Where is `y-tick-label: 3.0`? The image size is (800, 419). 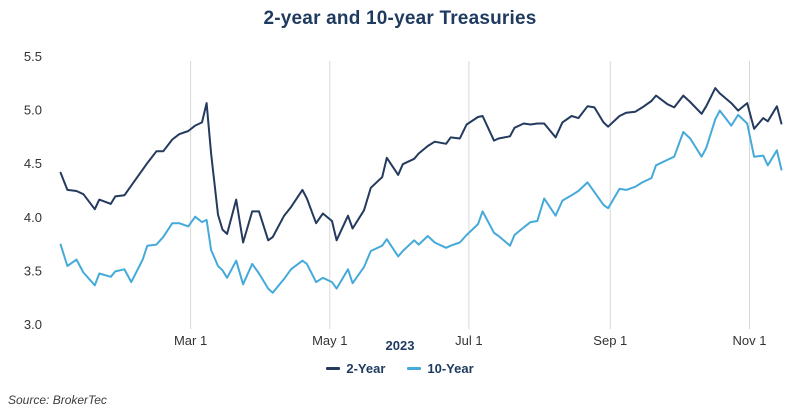 y-tick-label: 3.0 is located at coordinates (33, 324).